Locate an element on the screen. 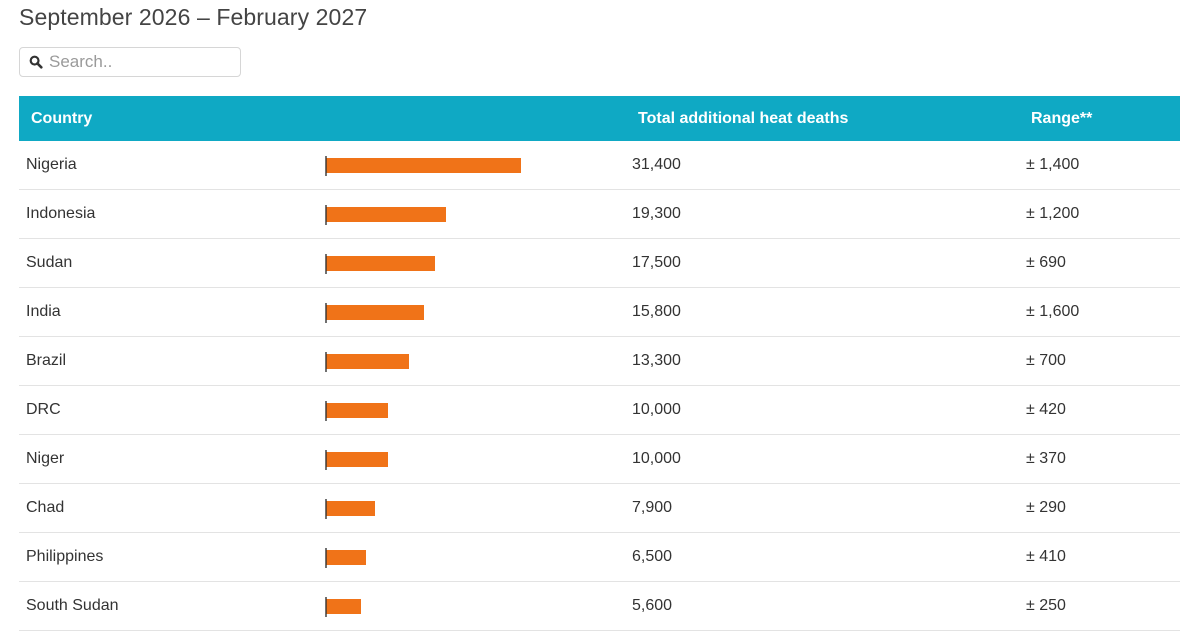 Image resolution: width=1200 pixels, height=631 pixels. country-cell: Niger is located at coordinates (45, 458).